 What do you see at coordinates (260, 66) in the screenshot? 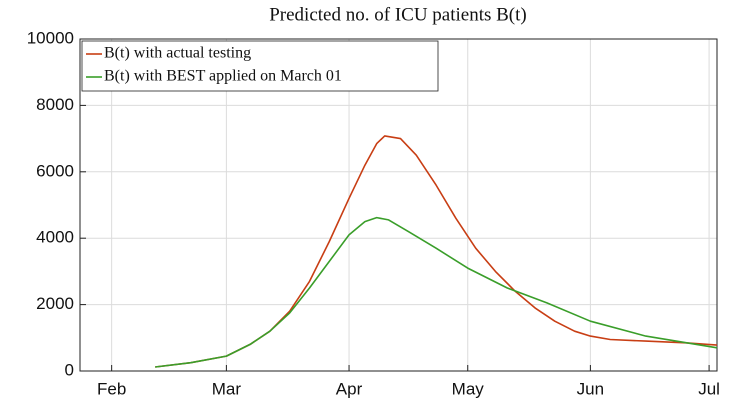
I see `legend-box` at bounding box center [260, 66].